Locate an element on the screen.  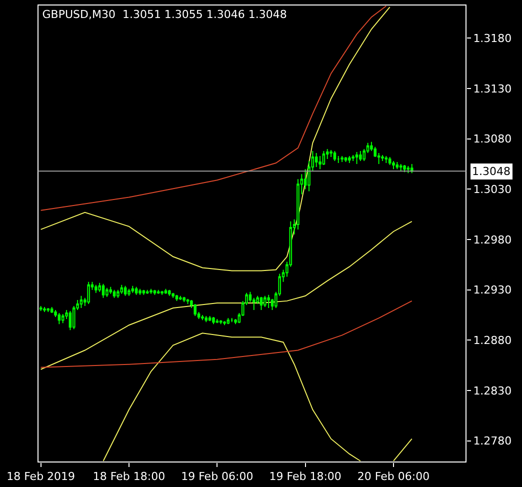
y-tick-label: 1.2780 is located at coordinates (492, 441).